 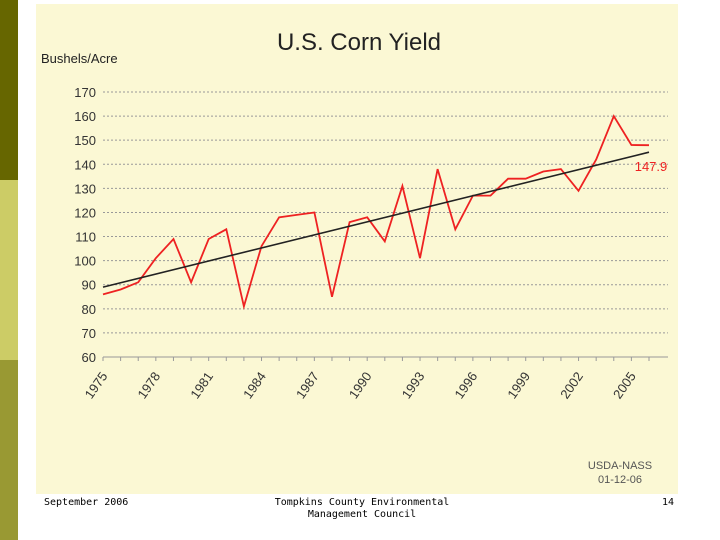 I want to click on x-tick-label: 2002, so click(x=571, y=385).